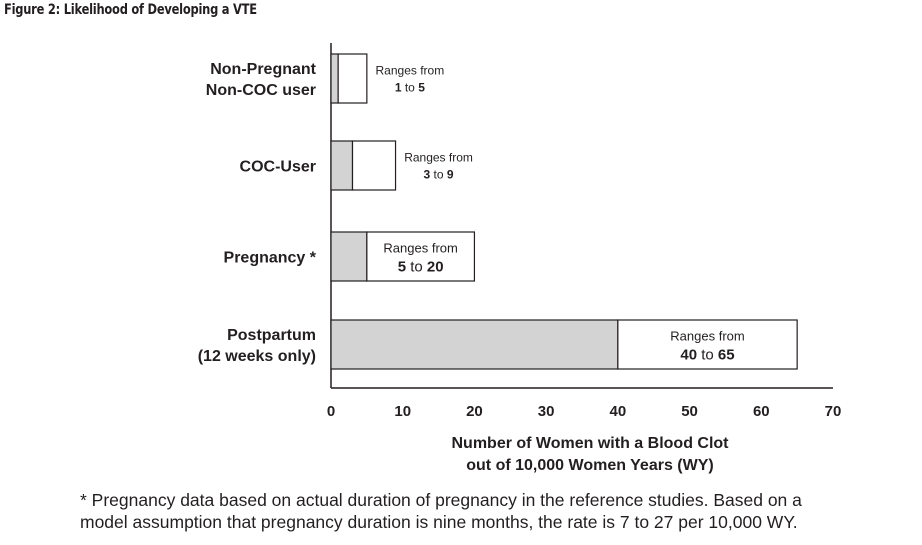 This screenshot has width=922, height=545. I want to click on category-label: COC-User, so click(278, 167).